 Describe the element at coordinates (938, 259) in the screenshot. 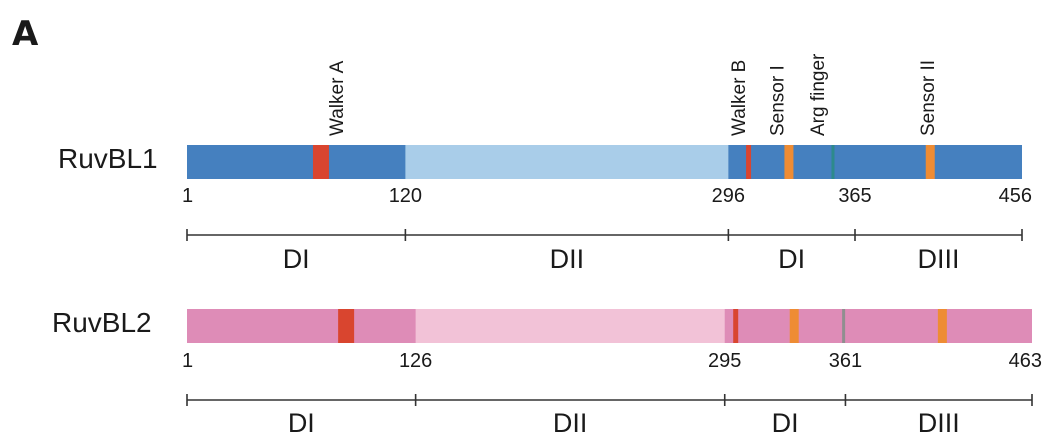

I see `ruvbl1-domain-label: DIII` at that location.